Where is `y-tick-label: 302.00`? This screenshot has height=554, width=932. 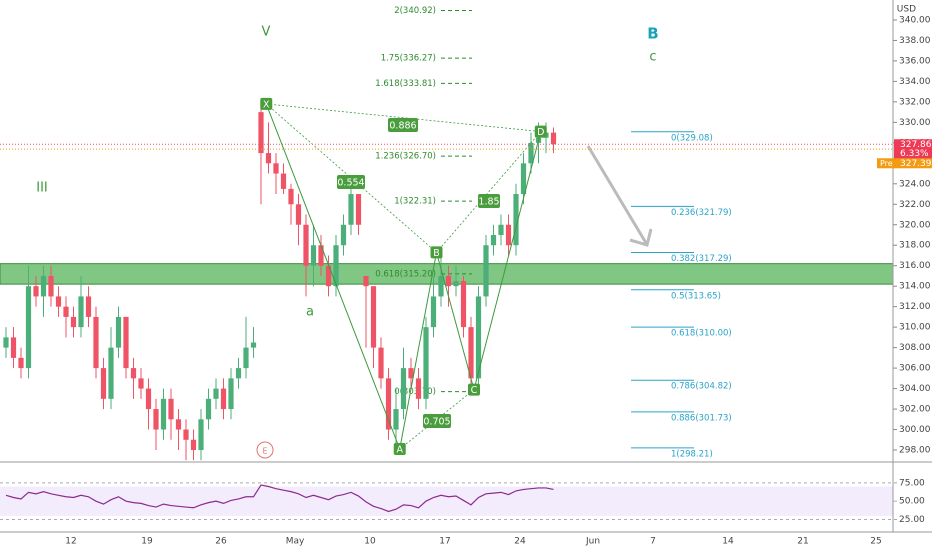
y-tick-label: 302.00 is located at coordinates (915, 410).